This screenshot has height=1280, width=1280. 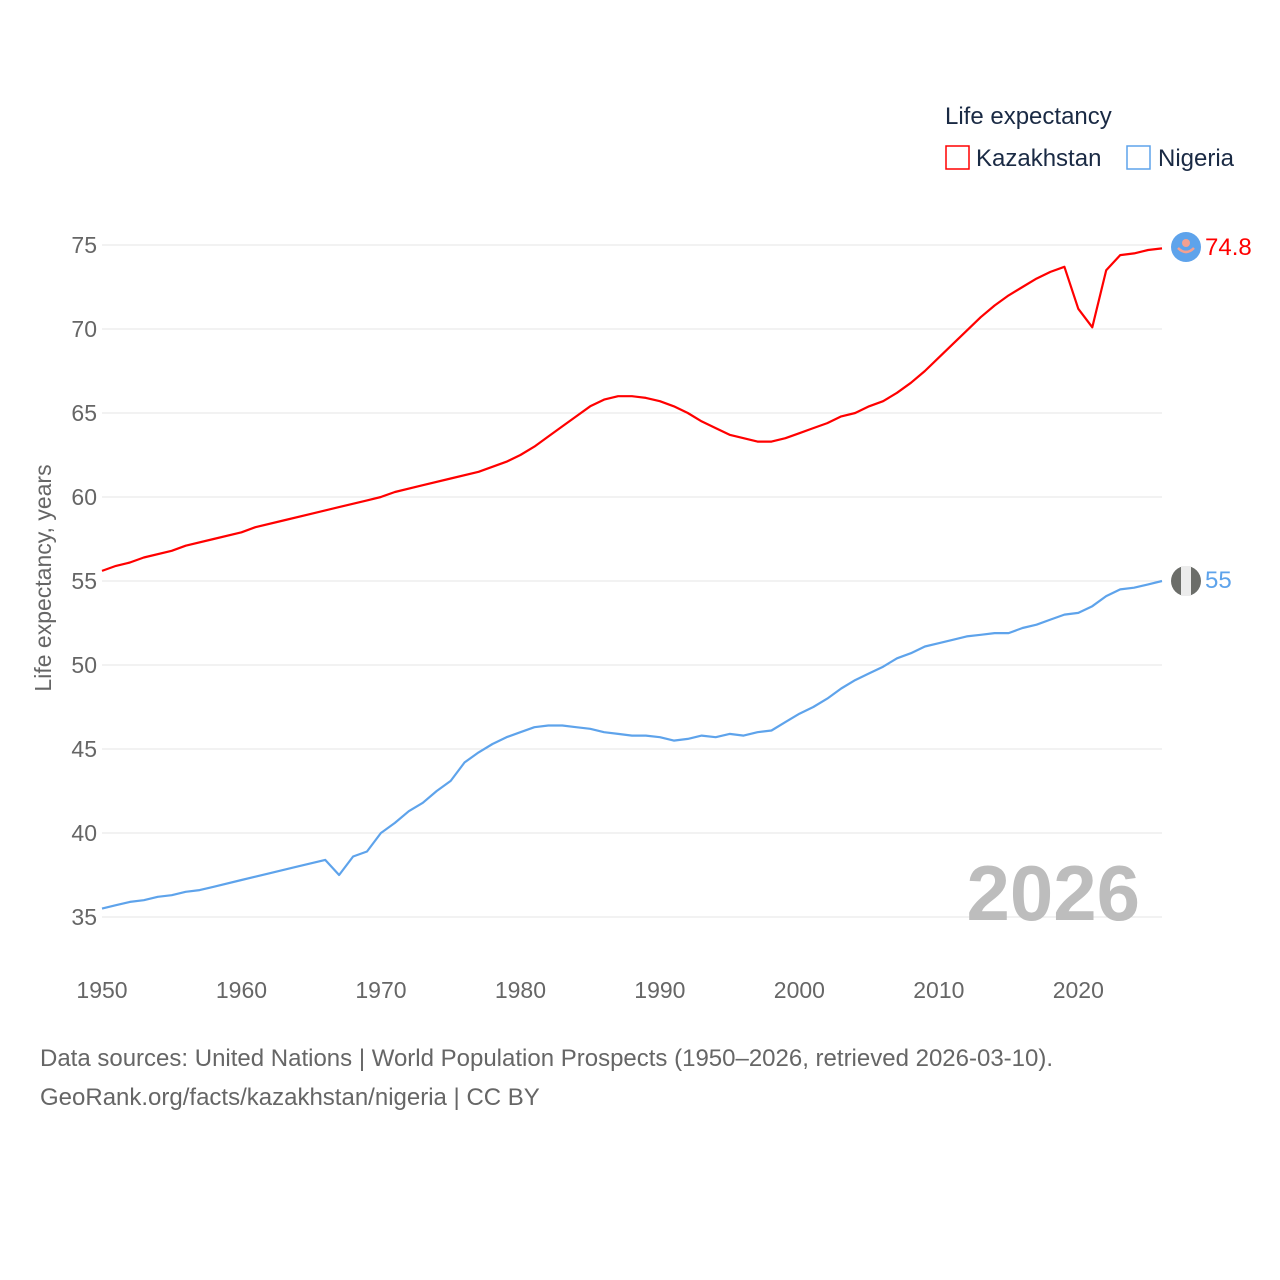 I want to click on y-tick-label: 45, so click(x=84, y=749).